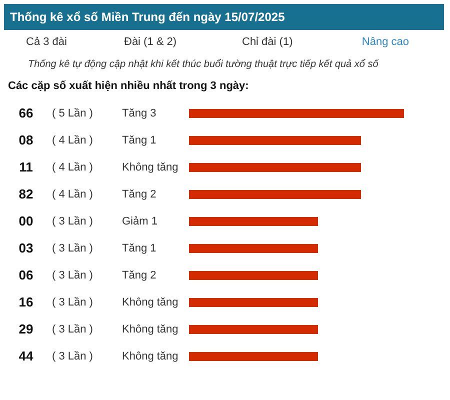  I want to click on y-tick-label: 00, so click(26, 221).